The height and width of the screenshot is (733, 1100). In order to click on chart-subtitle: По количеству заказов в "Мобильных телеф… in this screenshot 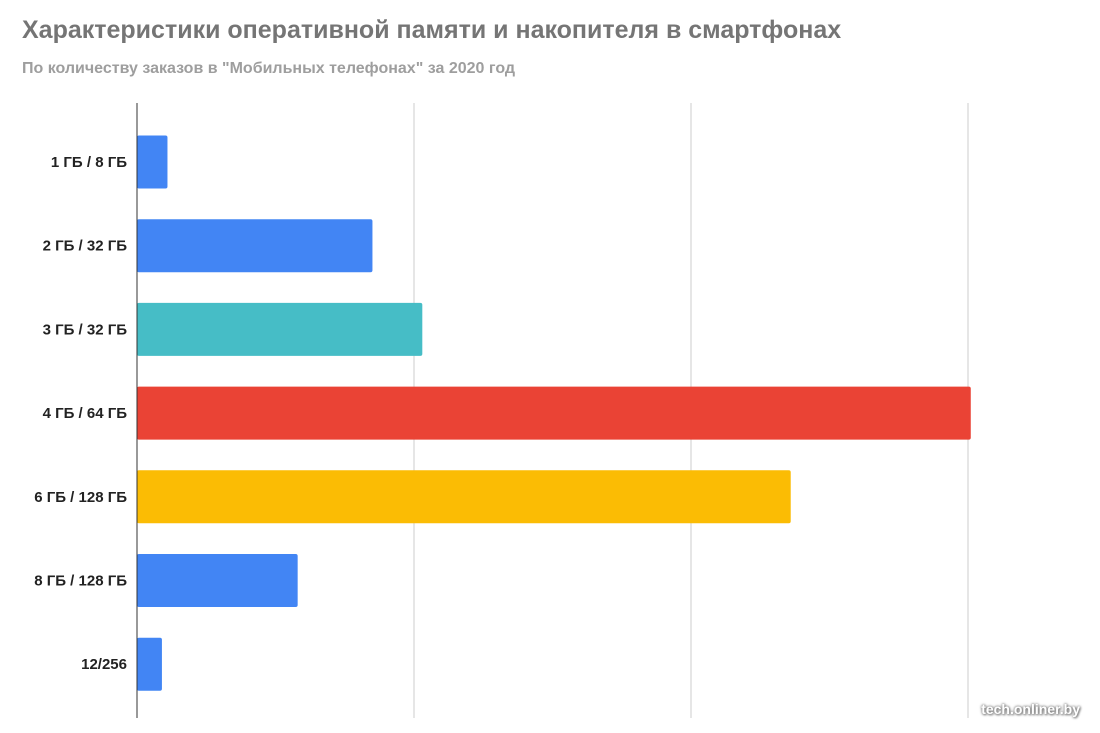, I will do `click(269, 68)`.